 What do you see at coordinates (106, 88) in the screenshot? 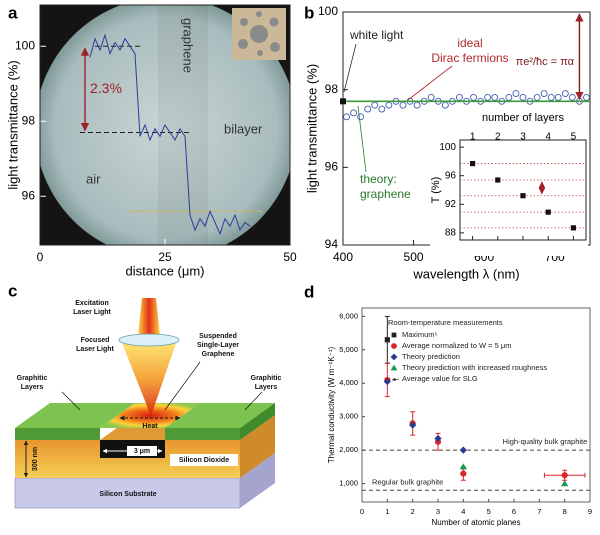
I see `annotation: 2.3%` at bounding box center [106, 88].